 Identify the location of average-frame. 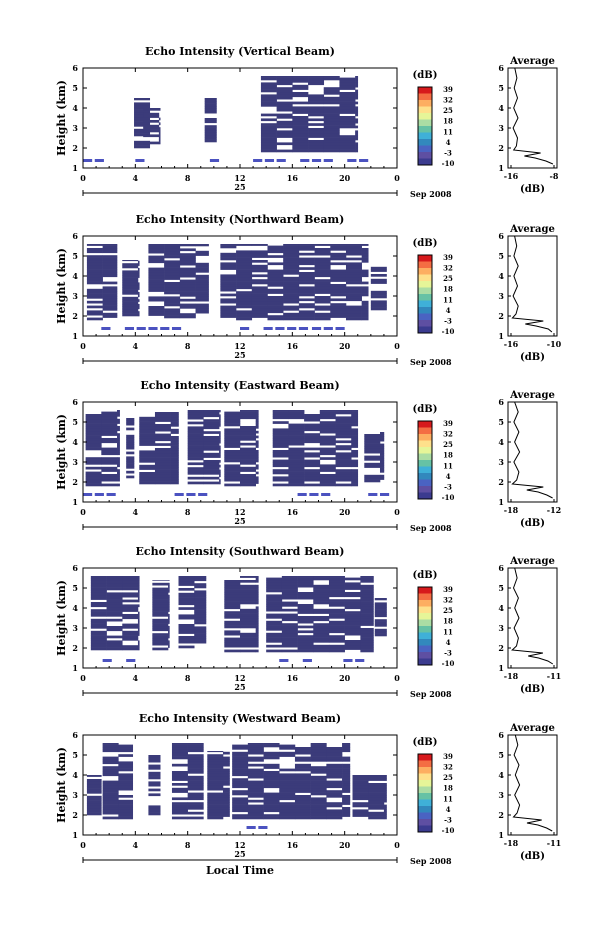
(532, 452).